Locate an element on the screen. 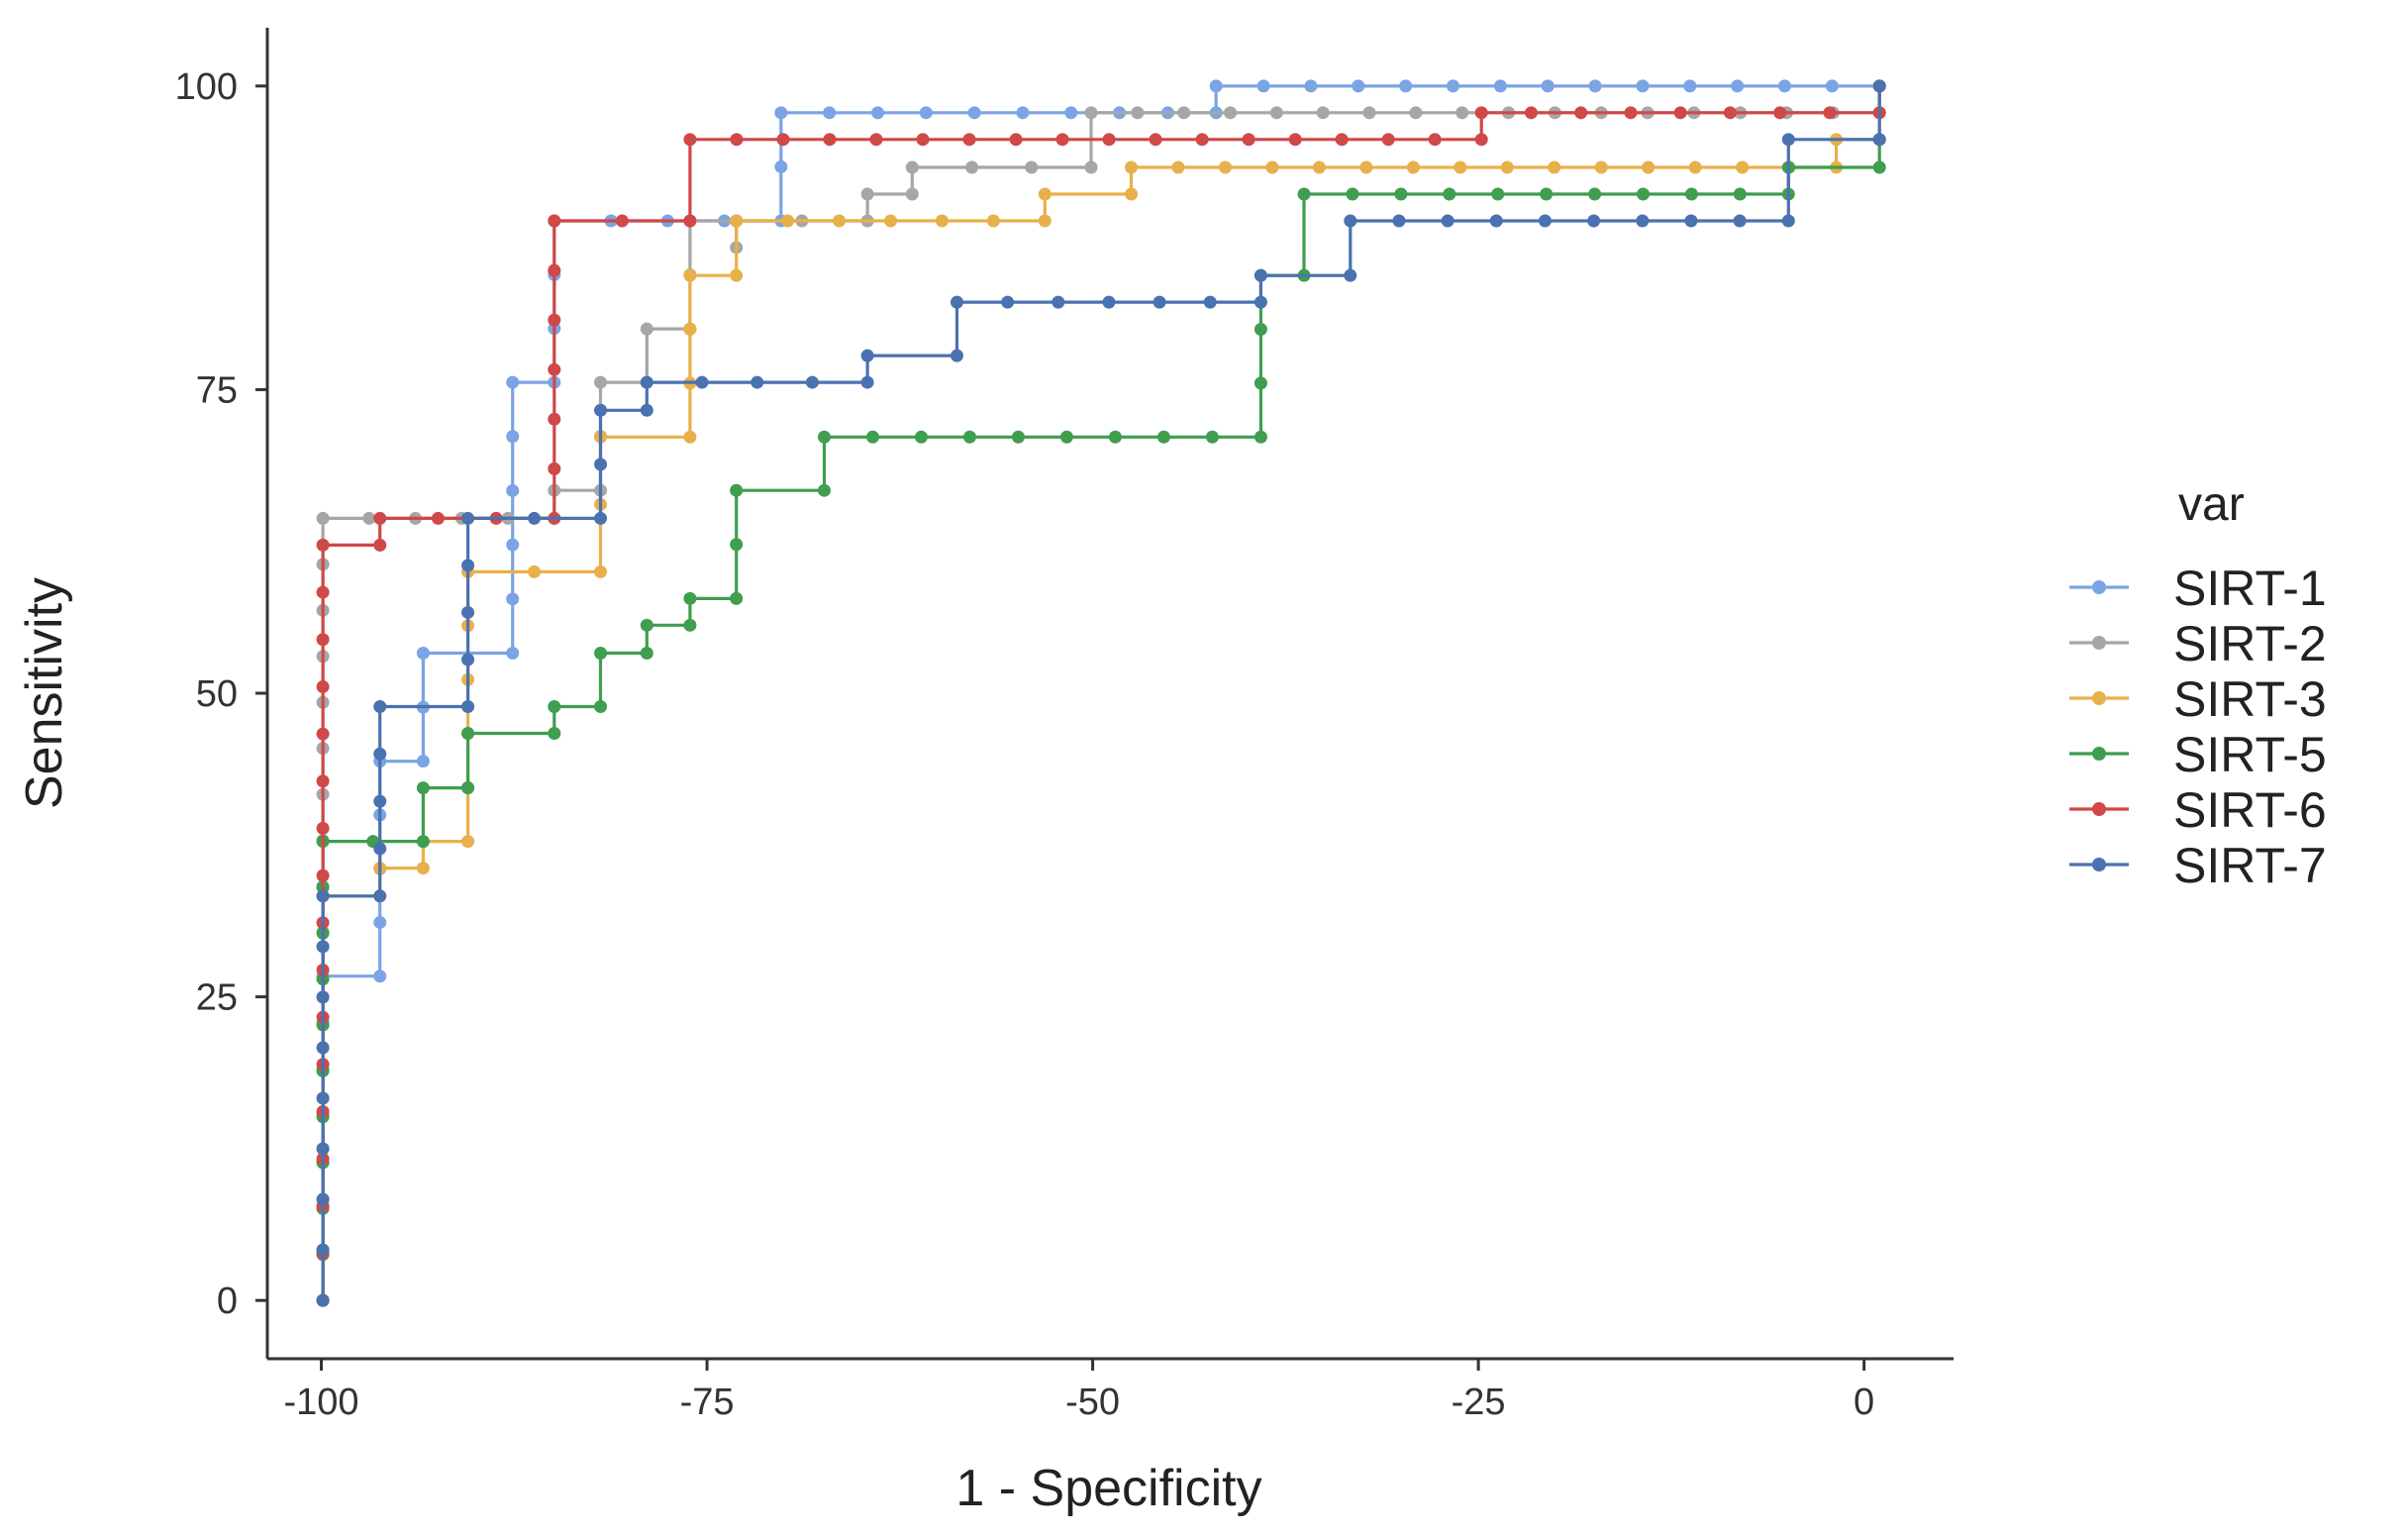  x-tick-label: -25 is located at coordinates (1479, 1402).